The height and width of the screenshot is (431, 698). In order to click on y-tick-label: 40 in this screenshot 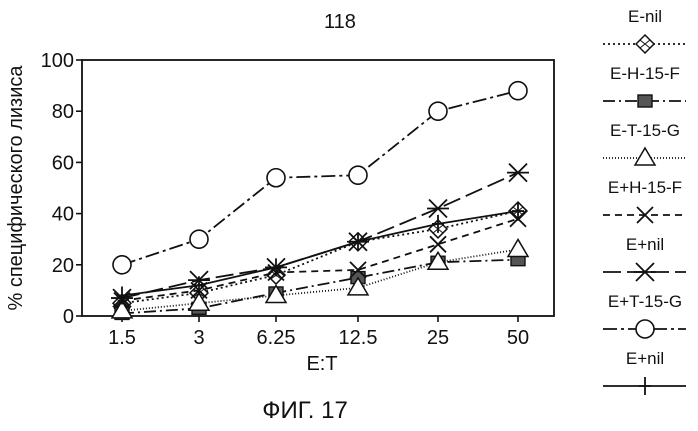, I will do `click(63, 215)`.